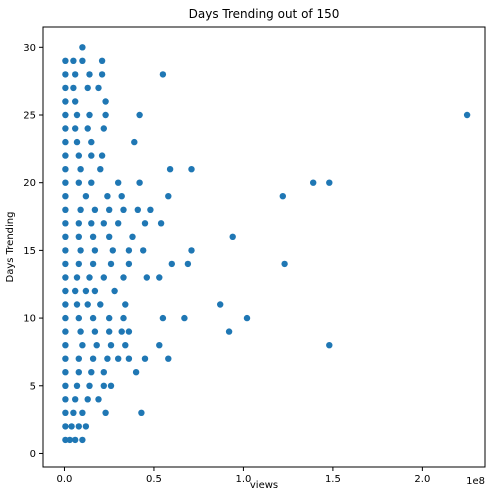 This screenshot has height=500, width=494. I want to click on x-tick-label: 2.0, so click(422, 479).